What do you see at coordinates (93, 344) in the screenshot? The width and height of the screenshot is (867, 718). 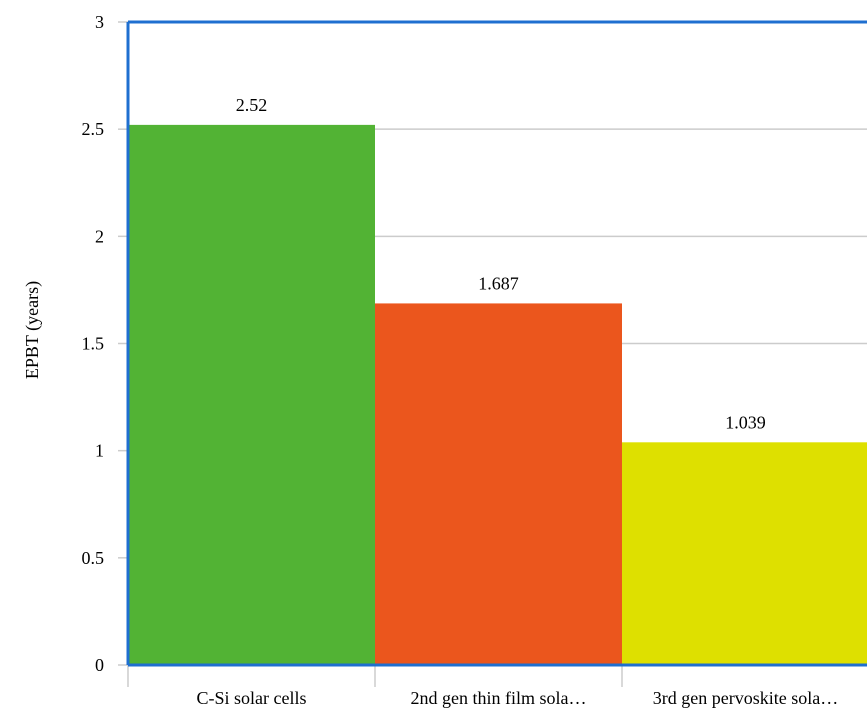 I see `y-tick-label: 1.5` at bounding box center [93, 344].